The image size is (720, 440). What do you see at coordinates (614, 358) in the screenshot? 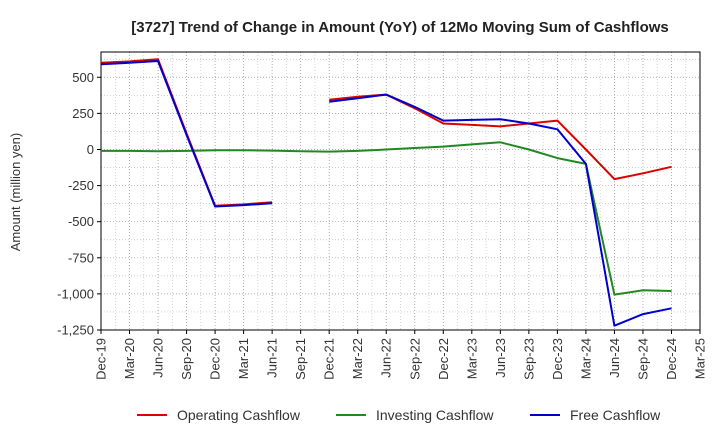
I see `x-tick-label: Jun-24` at bounding box center [614, 358].